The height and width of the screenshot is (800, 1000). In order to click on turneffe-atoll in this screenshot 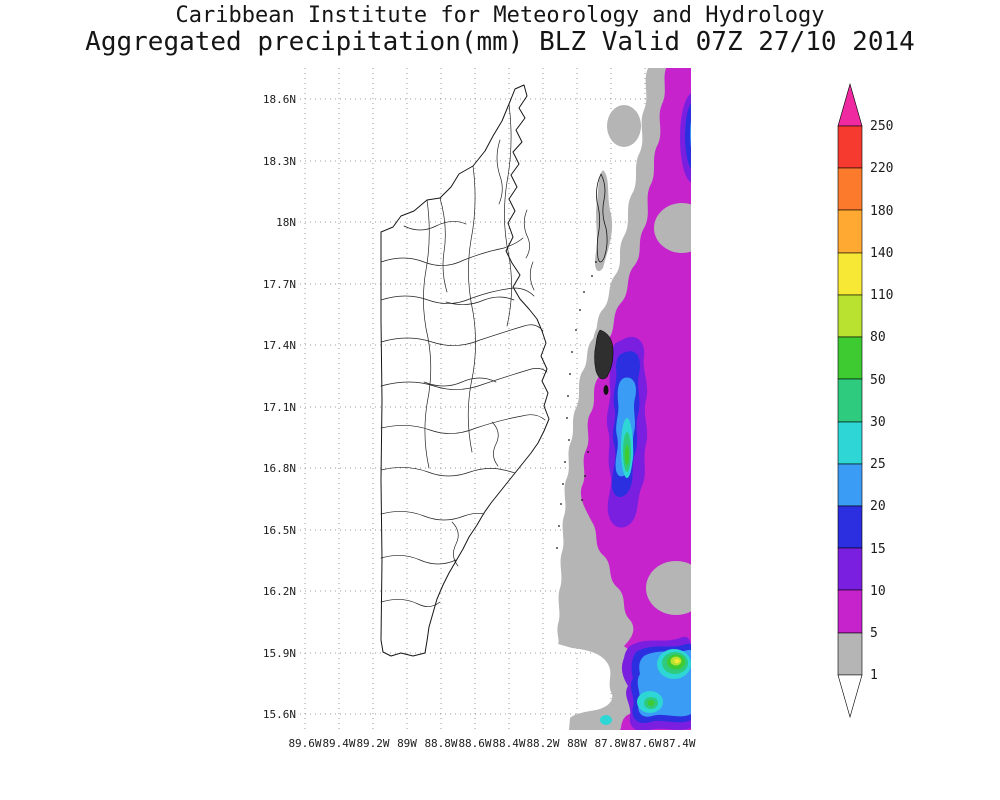, I will do `click(604, 354)`.